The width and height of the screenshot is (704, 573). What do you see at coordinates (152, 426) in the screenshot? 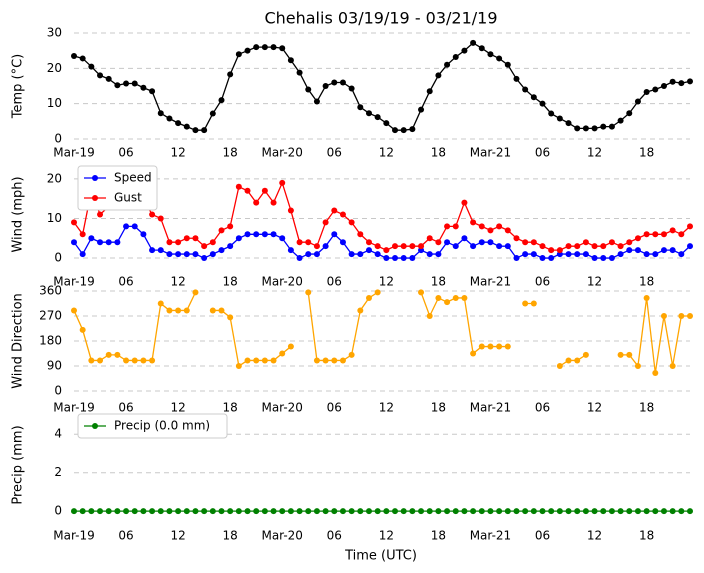
I see `legend-box` at bounding box center [152, 426].